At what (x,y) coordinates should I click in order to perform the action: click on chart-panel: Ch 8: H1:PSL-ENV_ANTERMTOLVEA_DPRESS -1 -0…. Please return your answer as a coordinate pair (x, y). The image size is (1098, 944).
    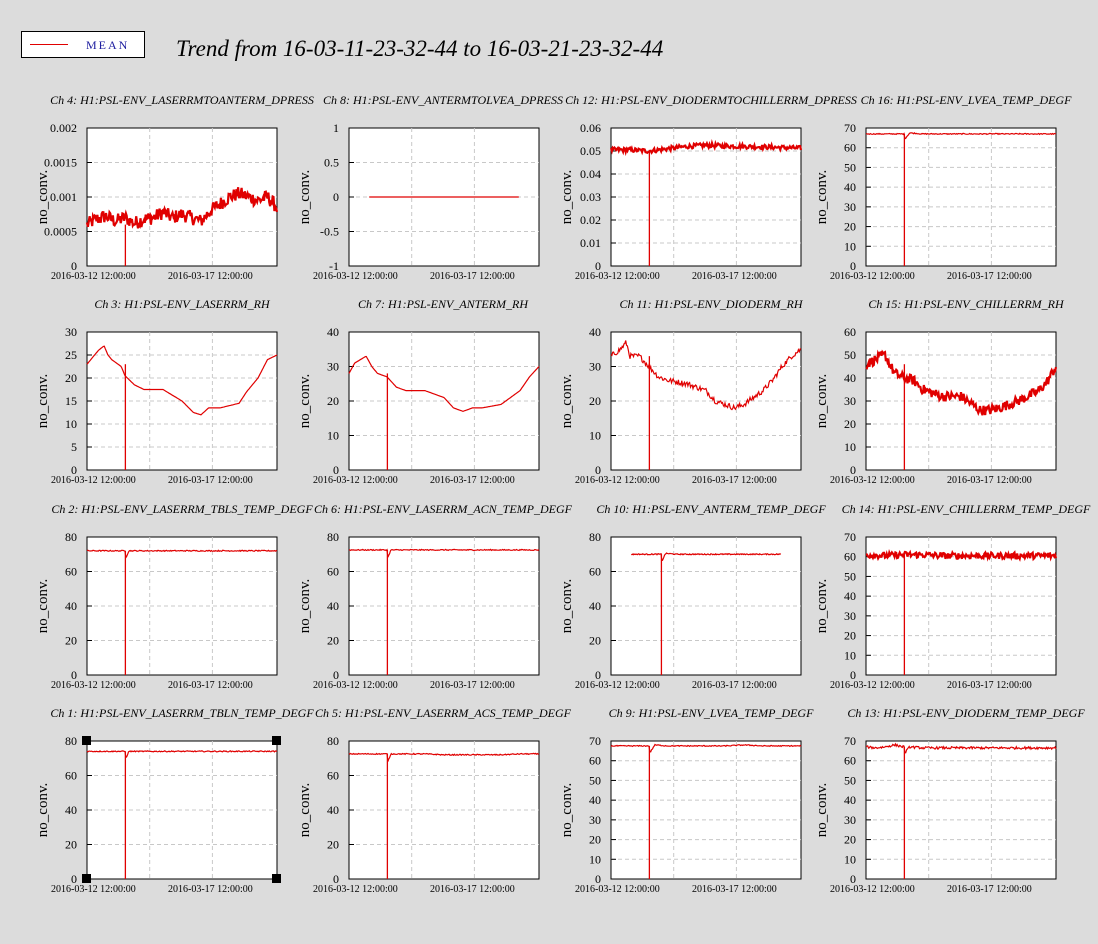
    Looking at the image, I should click on (430, 187).